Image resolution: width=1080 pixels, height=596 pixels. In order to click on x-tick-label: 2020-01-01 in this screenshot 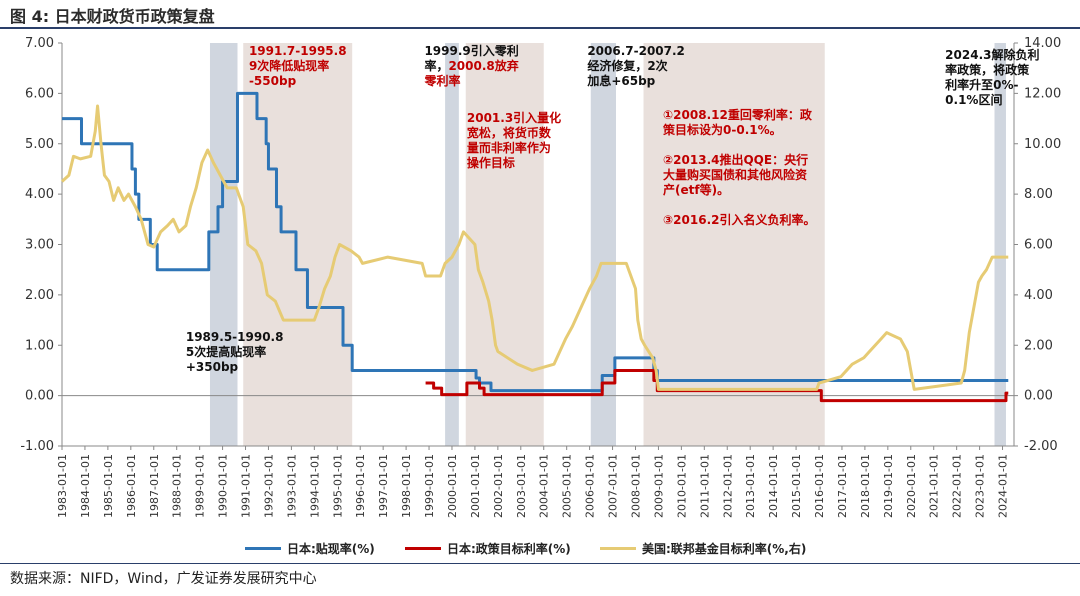, I will do `click(911, 486)`.